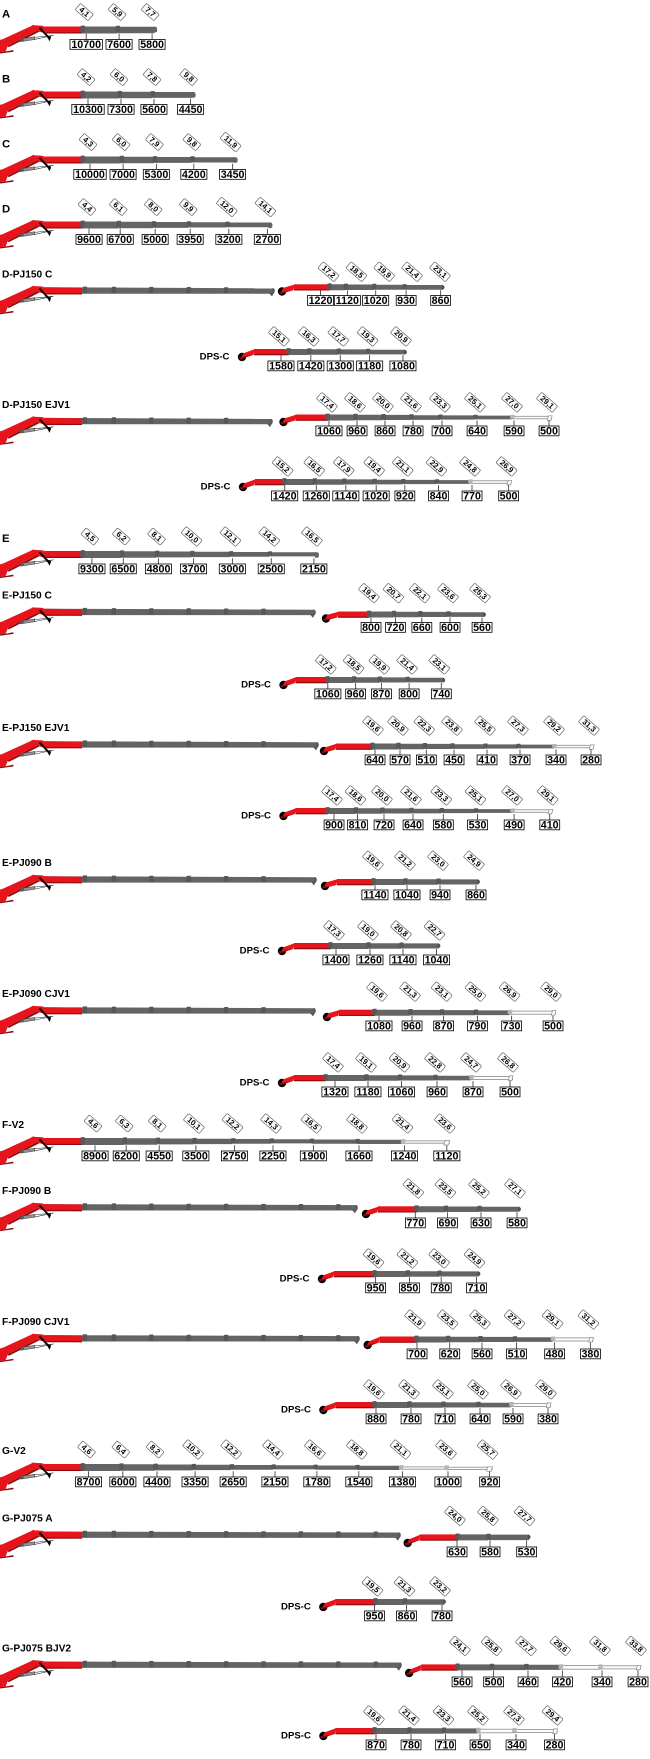 The image size is (650, 1759). I want to click on svg-text: 3000, so click(233, 569).